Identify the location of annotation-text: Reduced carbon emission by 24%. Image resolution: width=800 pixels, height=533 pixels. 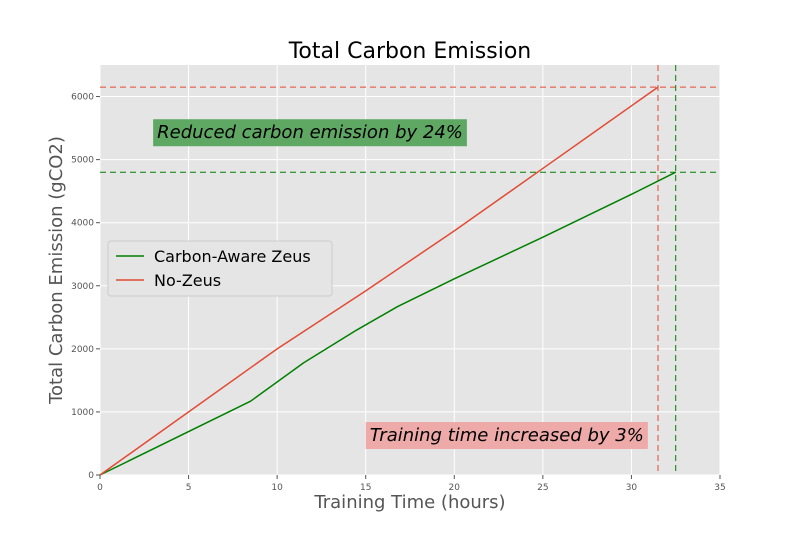
(310, 132).